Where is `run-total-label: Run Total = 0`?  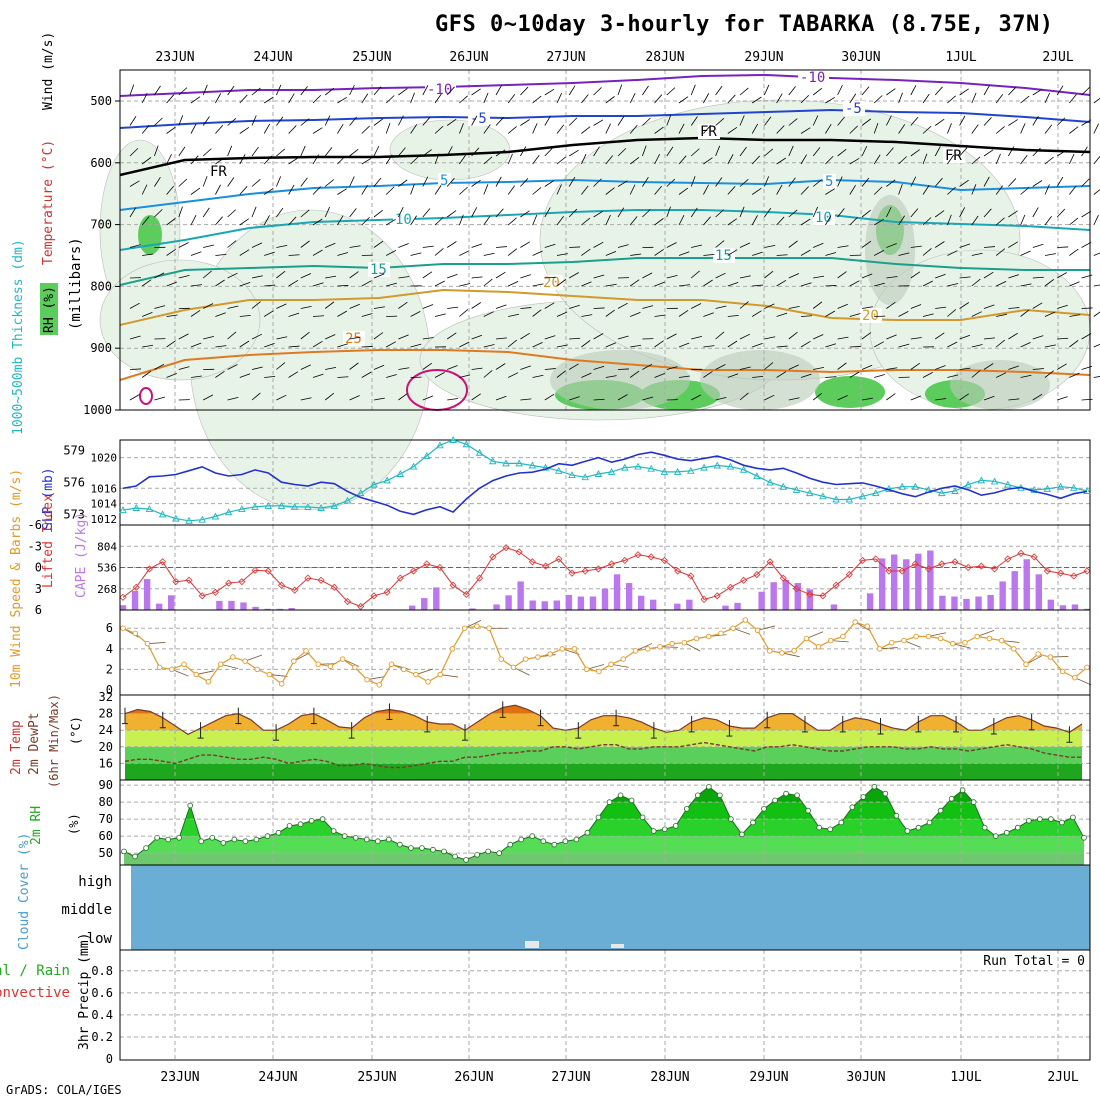 run-total-label: Run Total = 0 is located at coordinates (1034, 961).